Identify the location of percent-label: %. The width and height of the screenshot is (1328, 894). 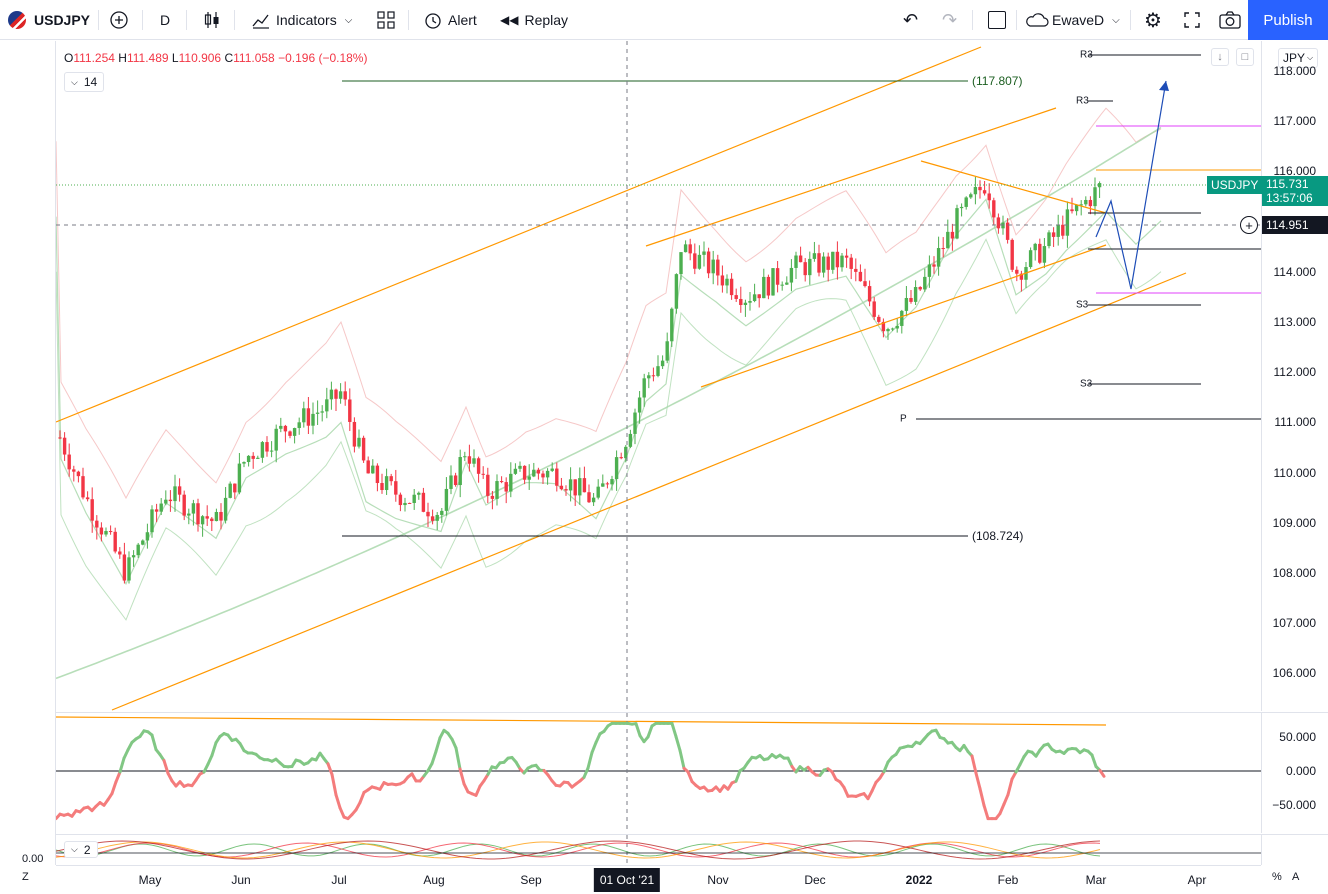
(1277, 877).